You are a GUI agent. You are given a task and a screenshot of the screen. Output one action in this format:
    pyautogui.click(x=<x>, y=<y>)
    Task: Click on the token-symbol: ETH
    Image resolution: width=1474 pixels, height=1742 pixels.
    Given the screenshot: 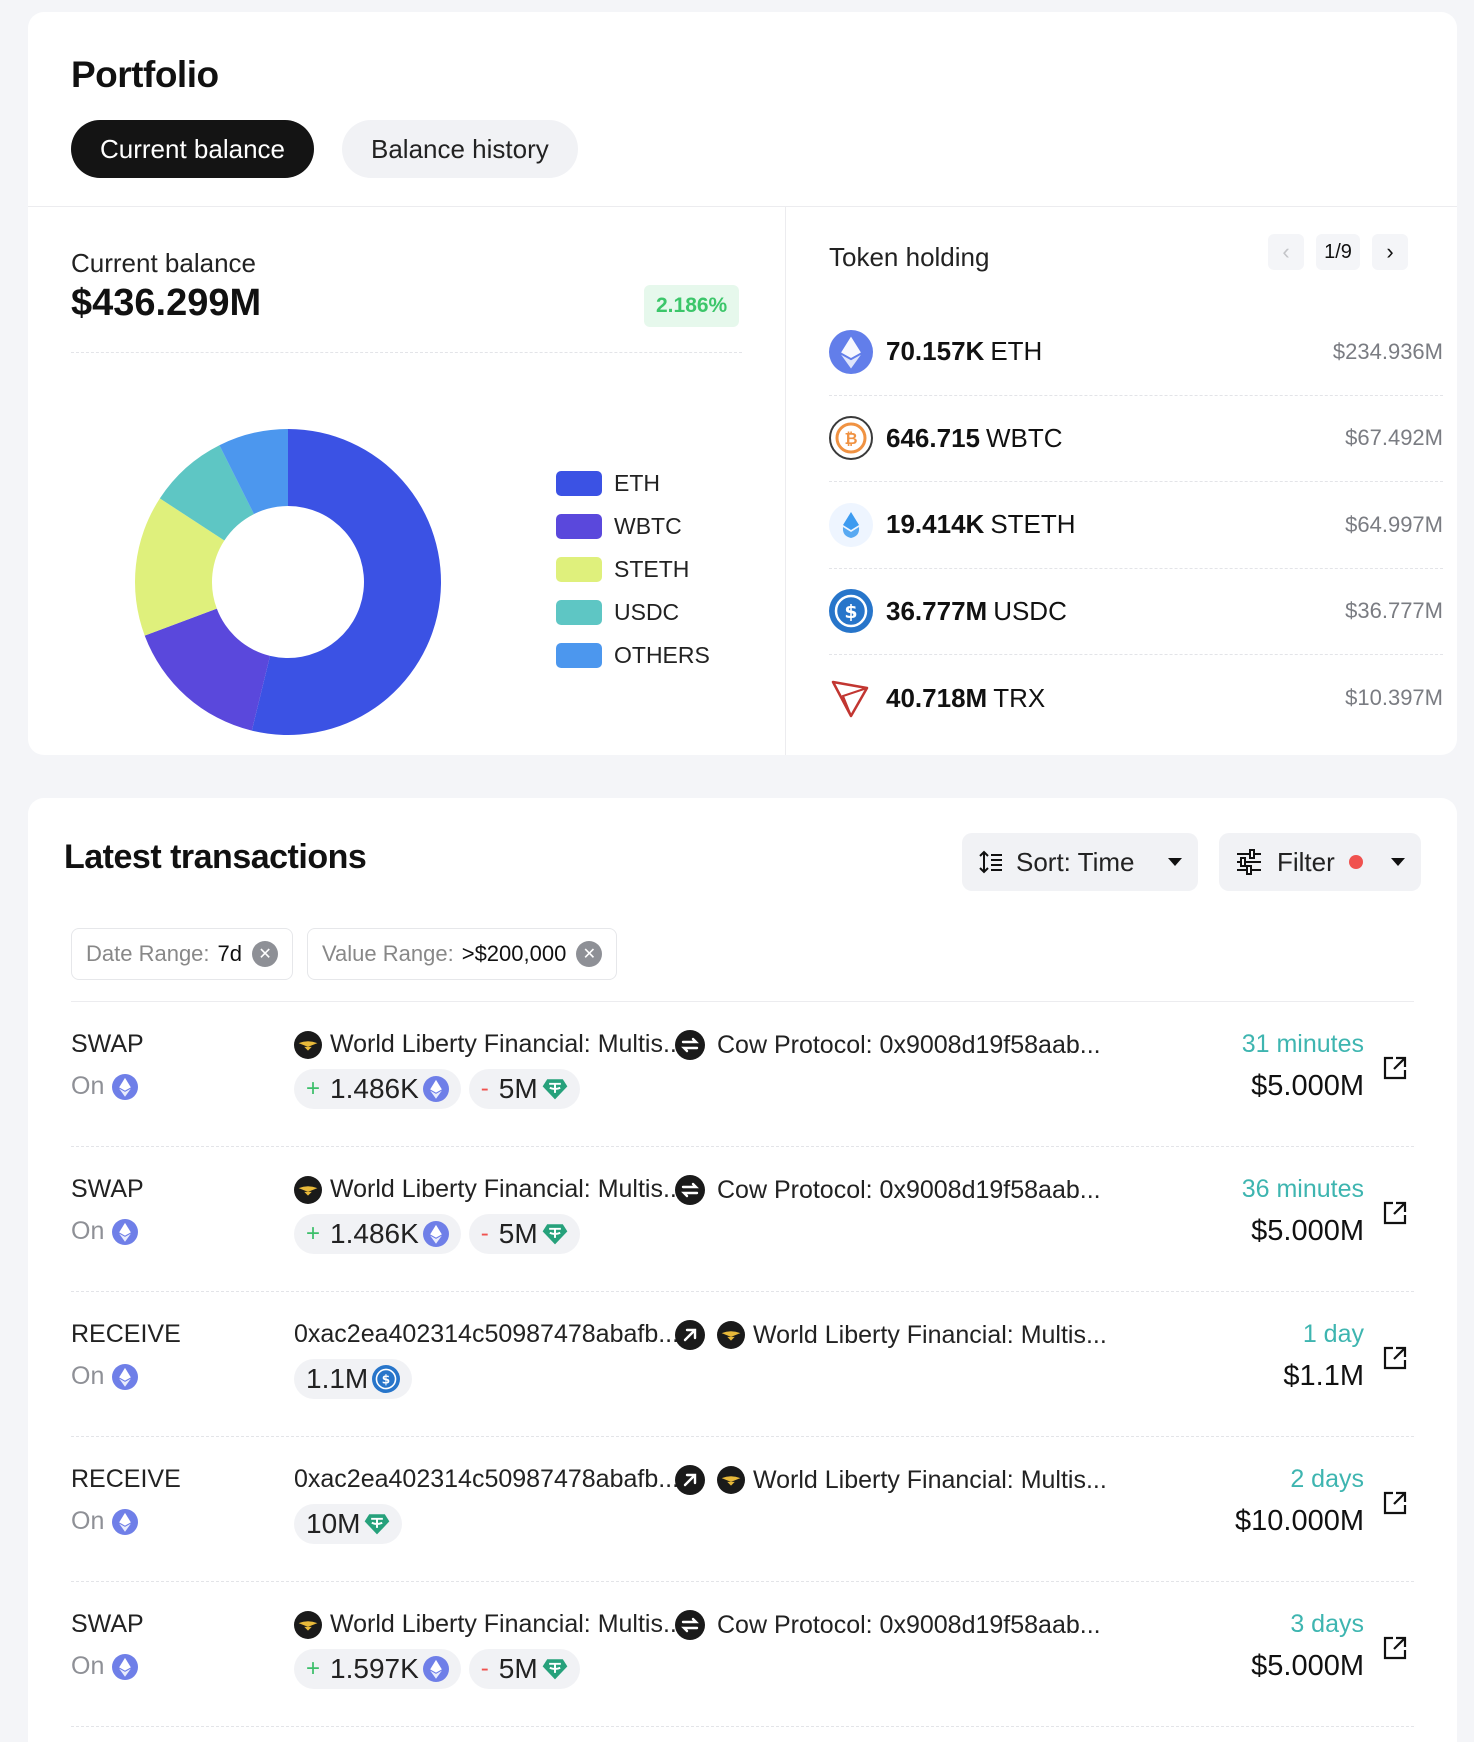 What is the action you would take?
    pyautogui.click(x=1016, y=351)
    